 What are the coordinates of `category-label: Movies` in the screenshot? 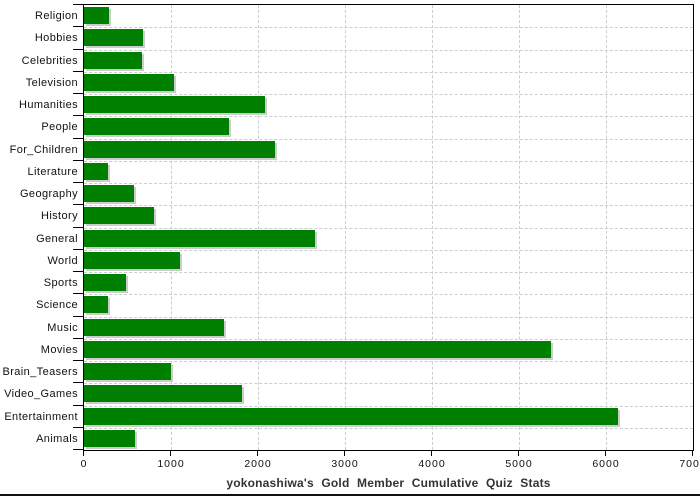 It's located at (59, 349).